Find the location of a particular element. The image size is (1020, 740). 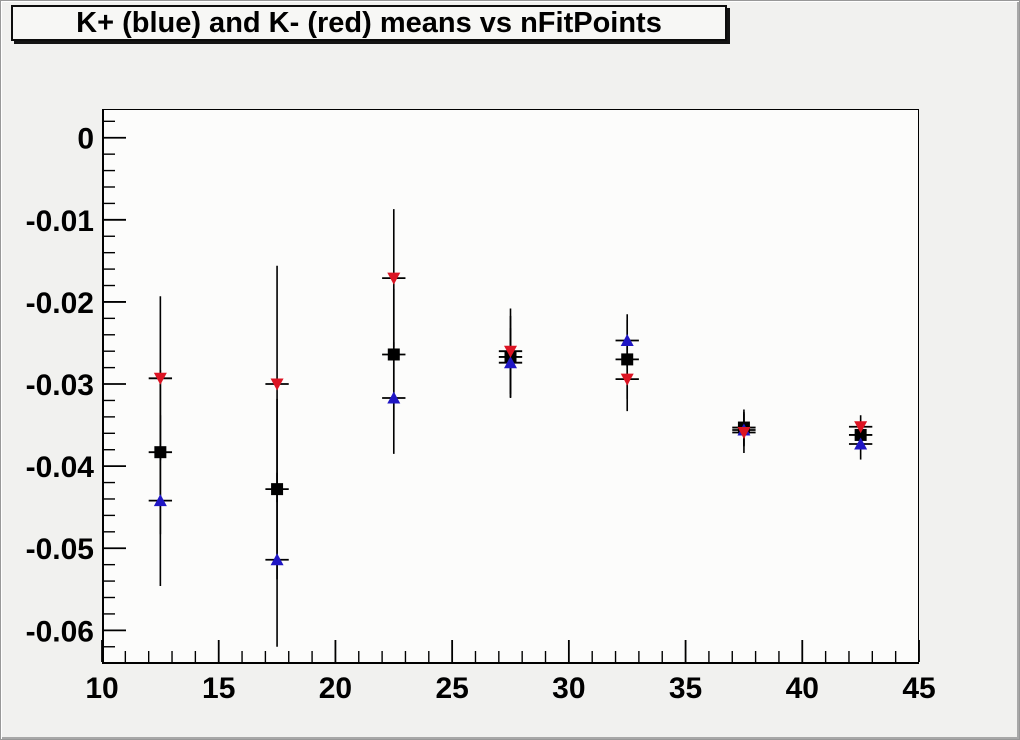

y-tick-label: 0 is located at coordinates (85, 139).